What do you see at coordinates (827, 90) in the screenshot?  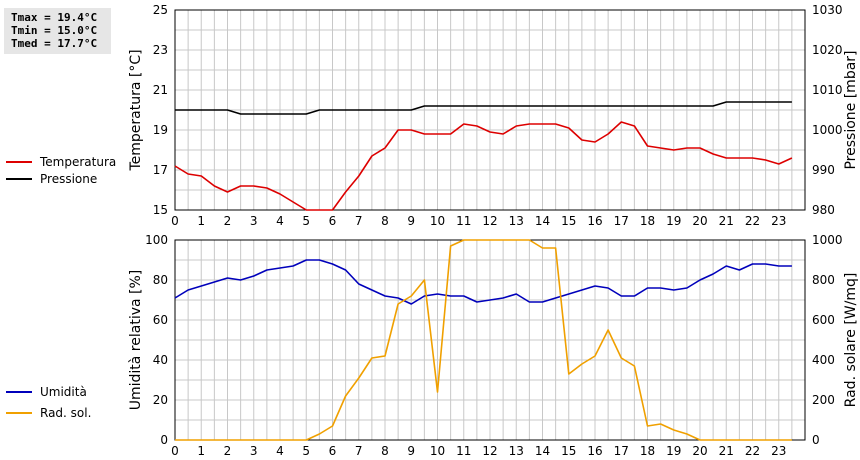 I see `y2-tick-label: 1010` at bounding box center [827, 90].